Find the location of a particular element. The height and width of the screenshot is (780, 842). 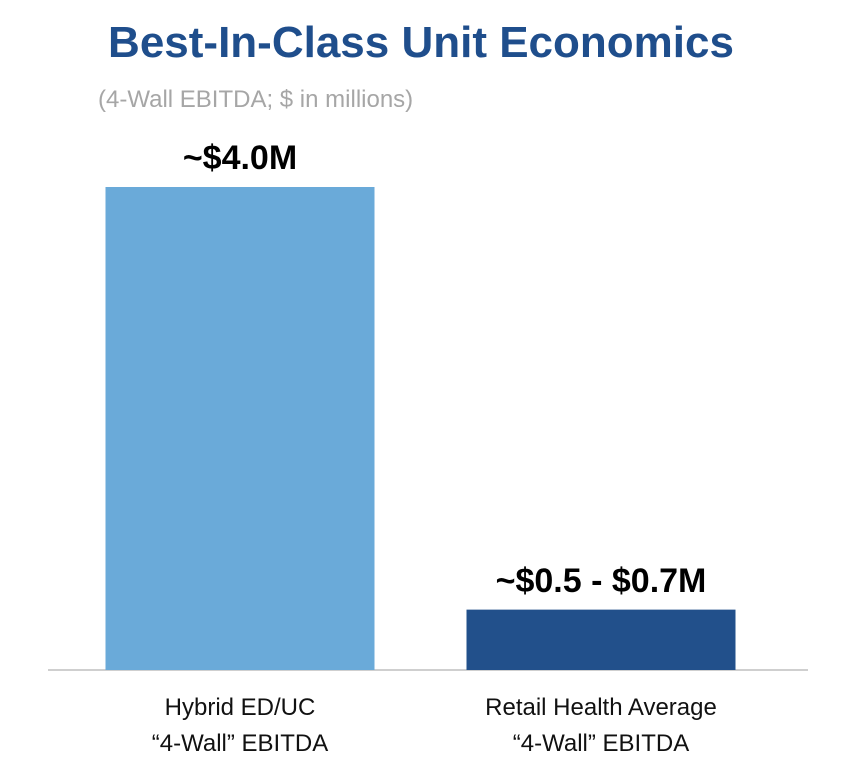

x-tick-label: Retail Health Average “4-Wall” EBITDA is located at coordinates (601, 725).